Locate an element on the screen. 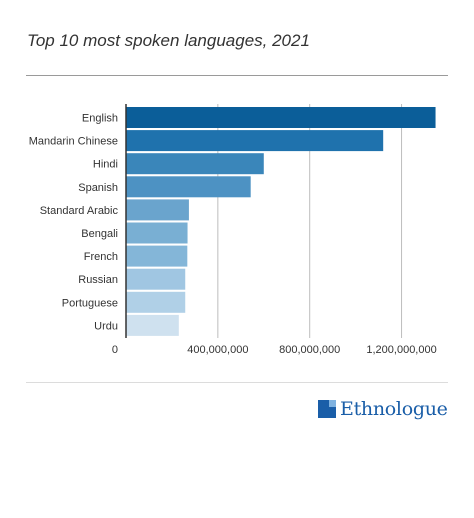 The height and width of the screenshot is (518, 474). x-tick-label: 400,000,000 is located at coordinates (217, 350).